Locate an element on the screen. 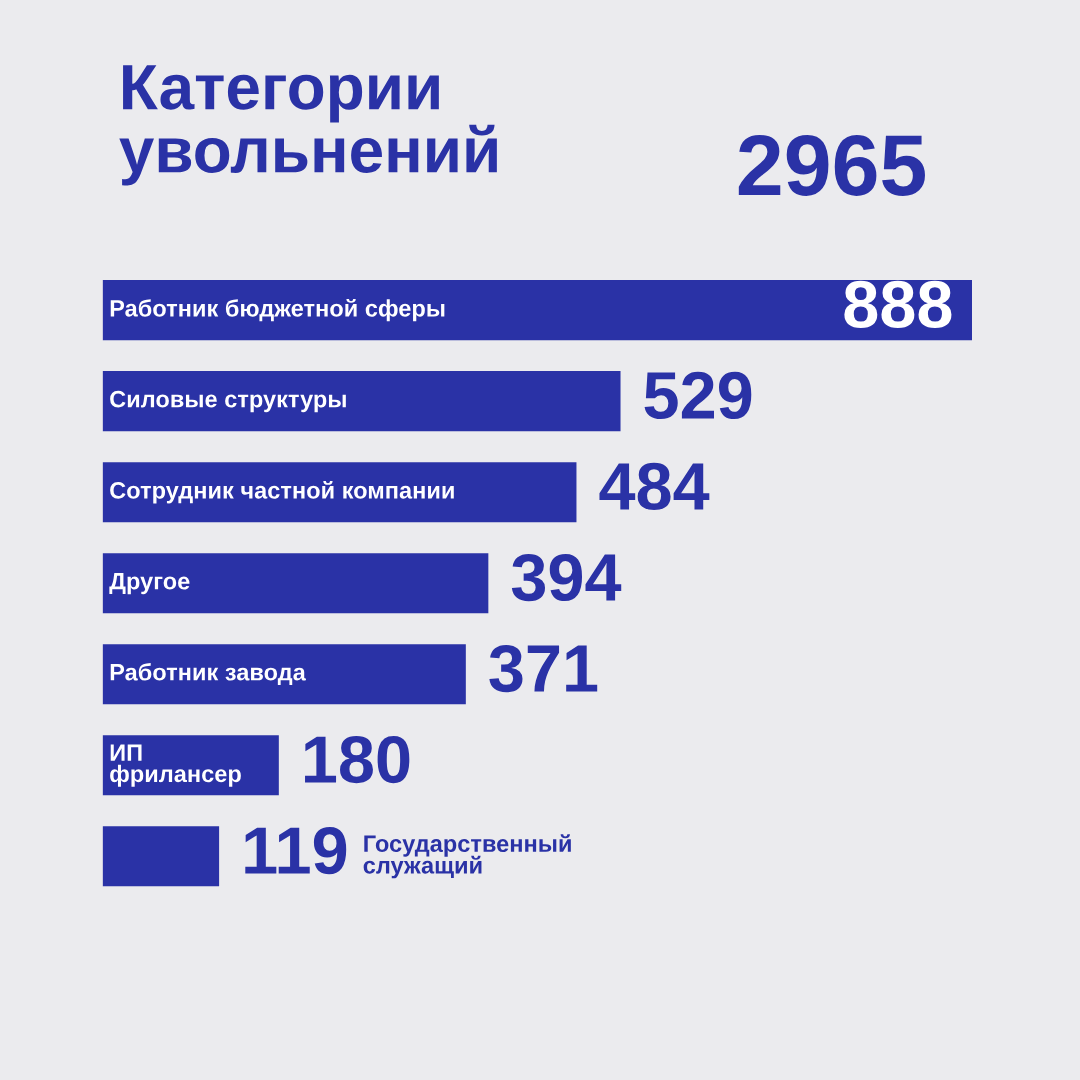 This screenshot has width=1080, height=1080. data-label: 180 is located at coordinates (357, 759).